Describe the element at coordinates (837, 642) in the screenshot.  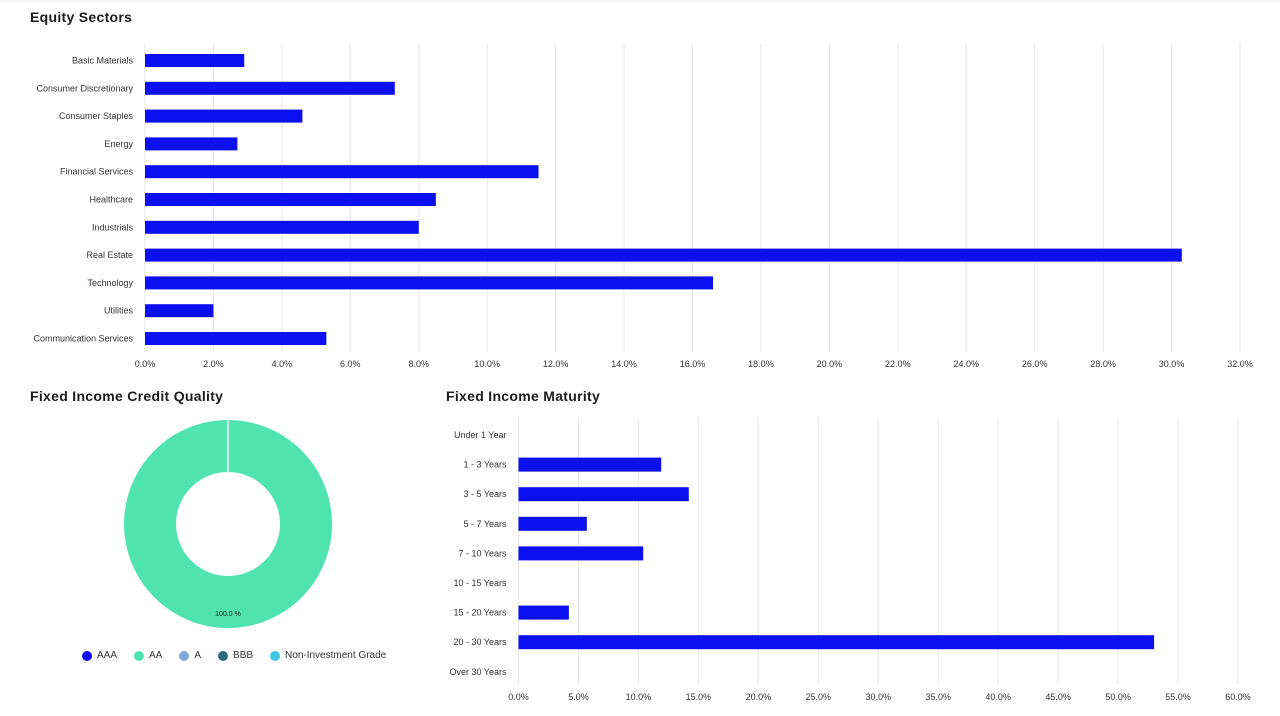
I see `bar-20-30-years` at that location.